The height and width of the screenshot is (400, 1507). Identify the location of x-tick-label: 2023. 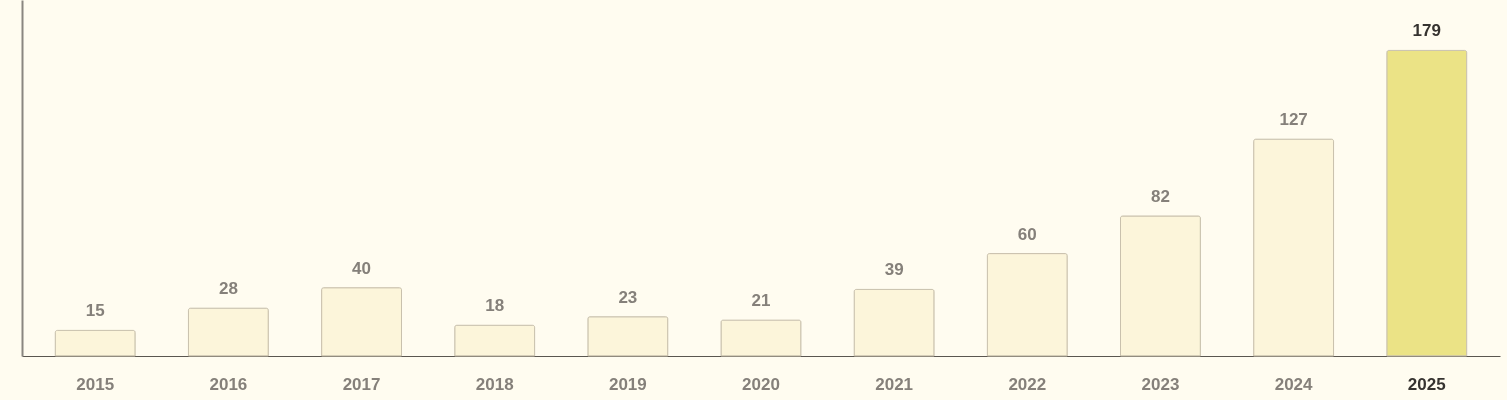
(1160, 384).